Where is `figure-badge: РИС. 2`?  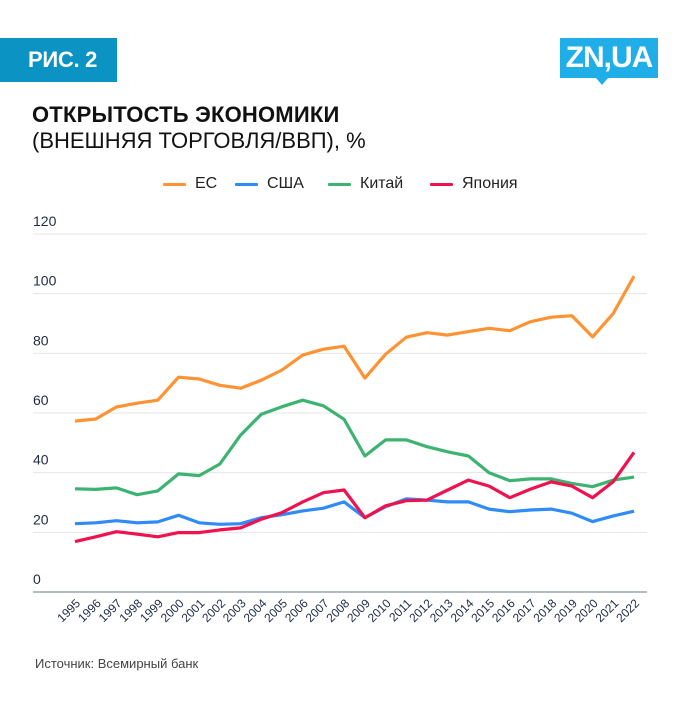
figure-badge: РИС. 2 is located at coordinates (58, 60).